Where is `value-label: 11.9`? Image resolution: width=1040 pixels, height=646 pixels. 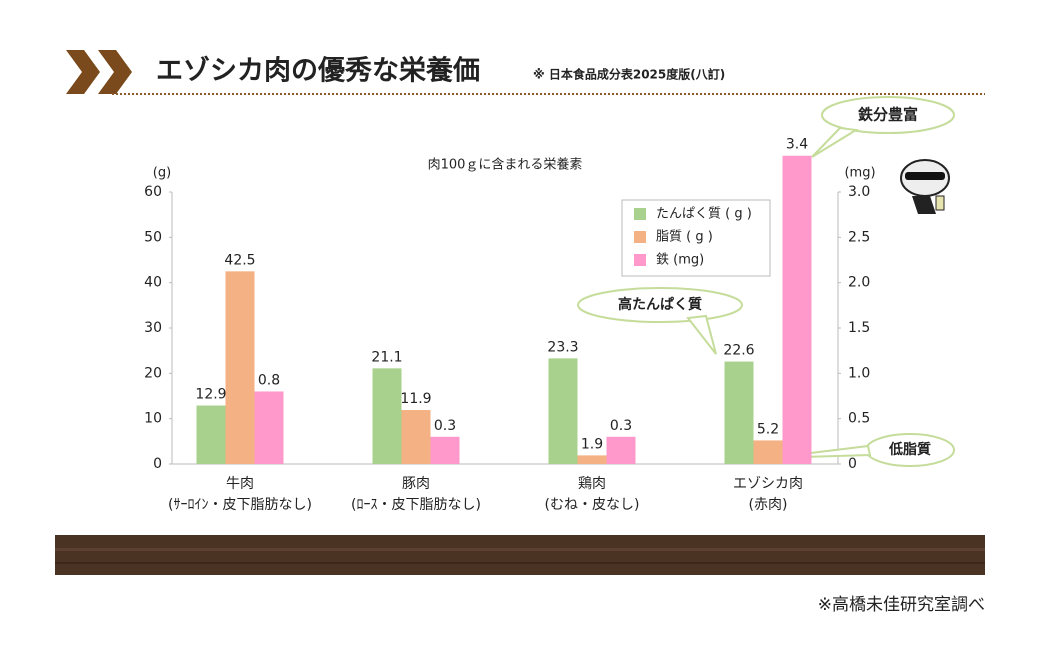
value-label: 11.9 is located at coordinates (415, 399).